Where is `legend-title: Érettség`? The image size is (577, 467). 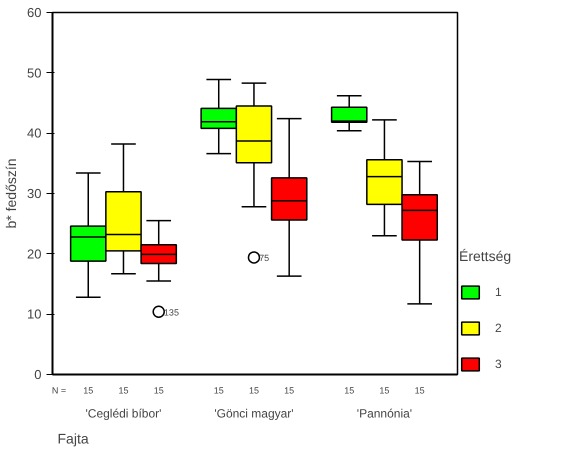 legend-title: Érettség is located at coordinates (485, 256).